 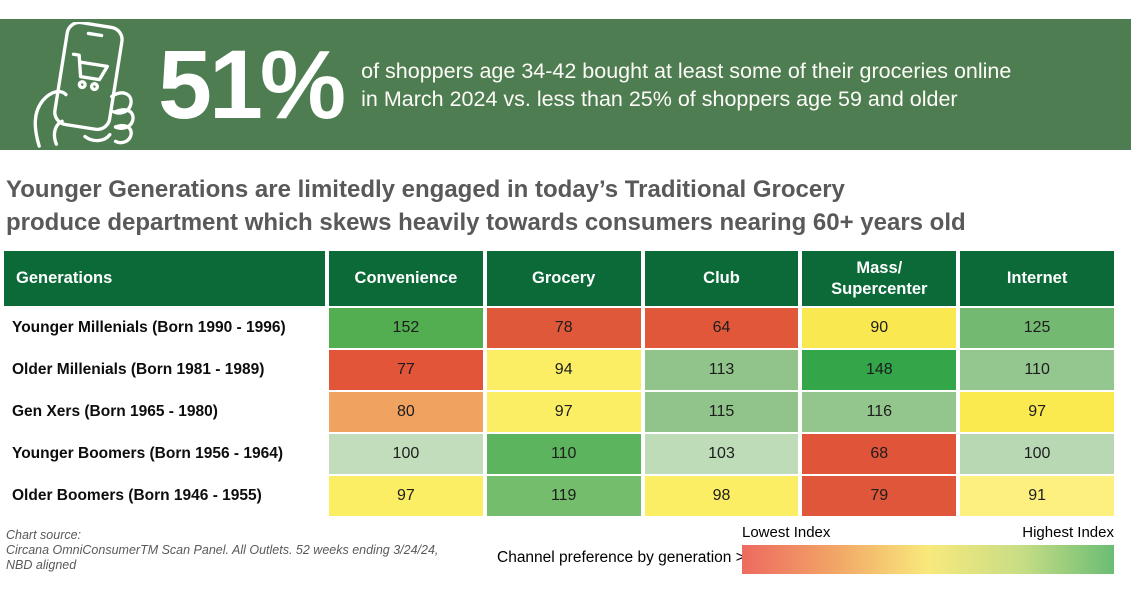 What do you see at coordinates (164, 370) in the screenshot?
I see `generation-row-label: Older Millenials (Born 1981 - 1989)` at bounding box center [164, 370].